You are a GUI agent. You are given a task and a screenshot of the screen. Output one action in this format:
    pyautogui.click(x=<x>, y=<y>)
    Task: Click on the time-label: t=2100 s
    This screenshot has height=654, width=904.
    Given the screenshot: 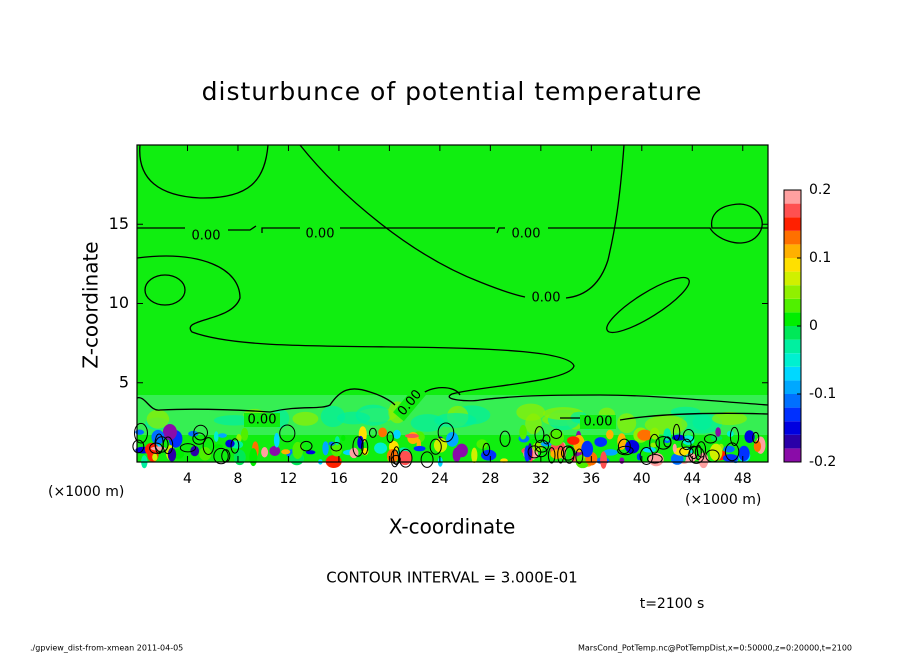 What is the action you would take?
    pyautogui.click(x=672, y=604)
    